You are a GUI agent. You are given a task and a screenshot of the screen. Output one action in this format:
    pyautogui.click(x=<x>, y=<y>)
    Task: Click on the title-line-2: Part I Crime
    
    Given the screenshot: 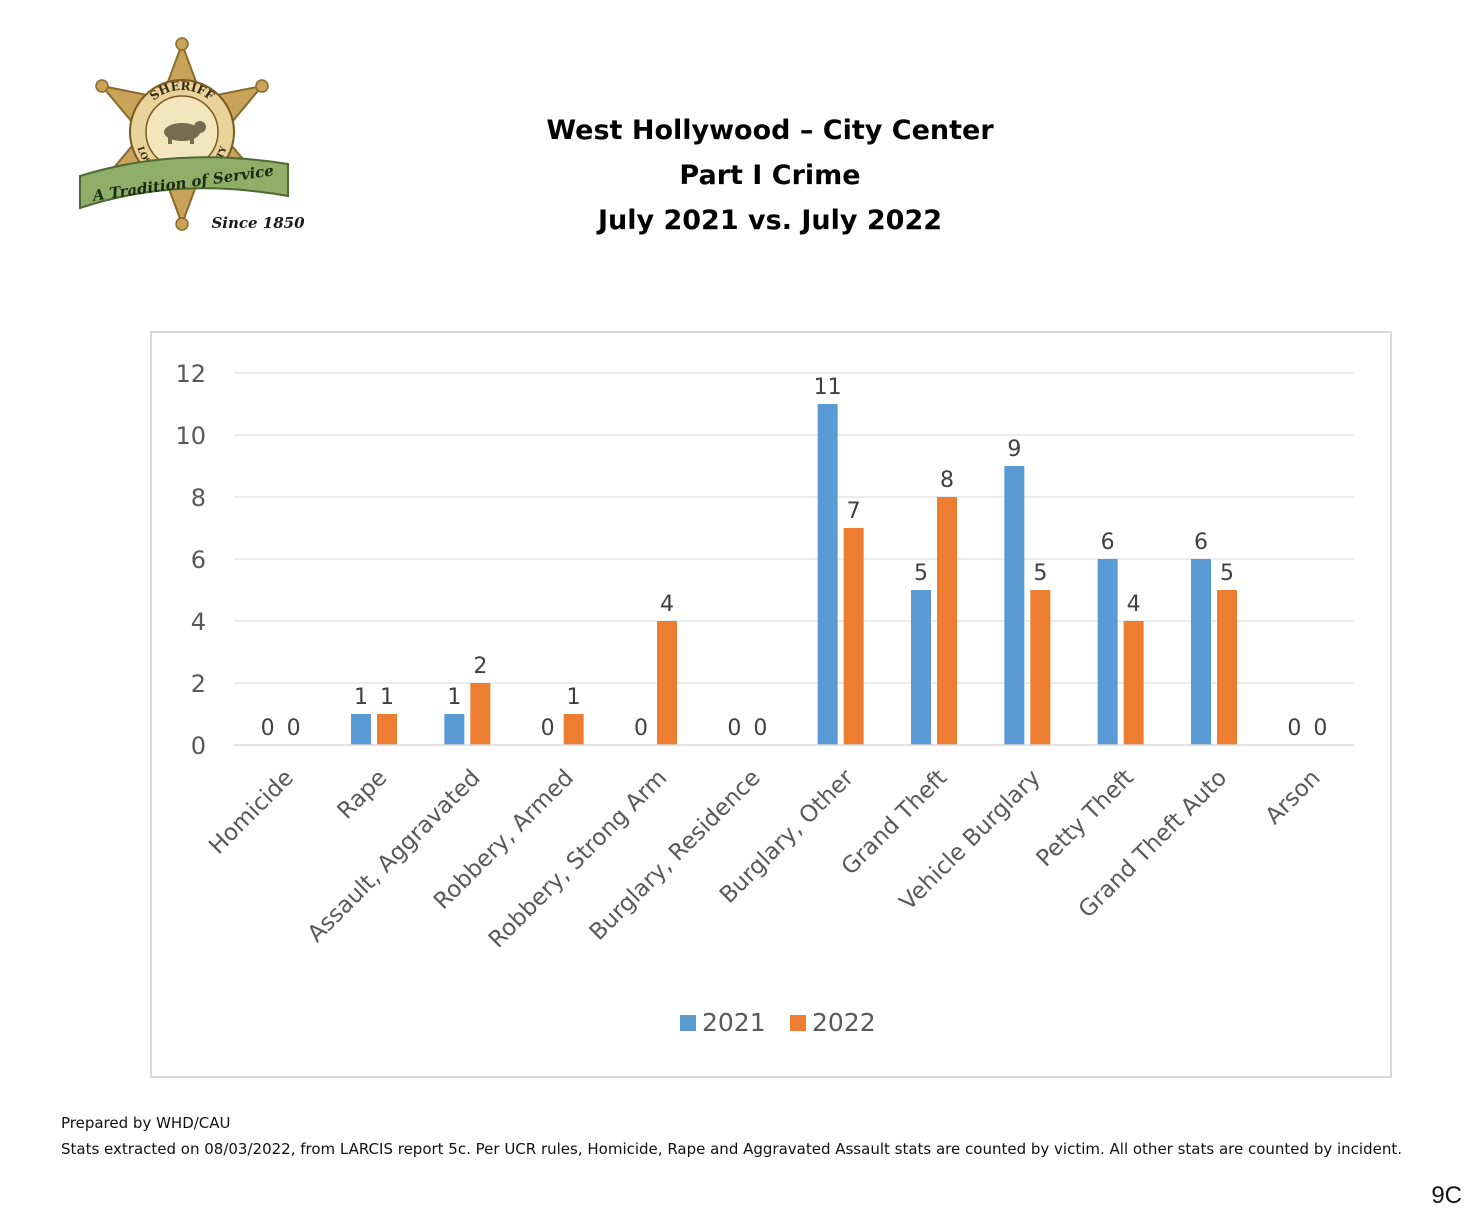 What is the action you would take?
    pyautogui.click(x=770, y=175)
    